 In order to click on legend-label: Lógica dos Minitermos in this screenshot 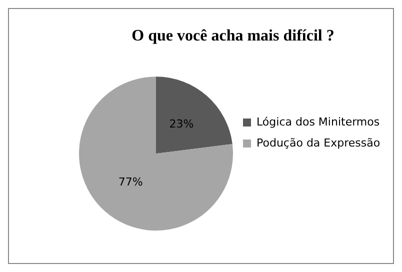, I will do `click(318, 121)`.